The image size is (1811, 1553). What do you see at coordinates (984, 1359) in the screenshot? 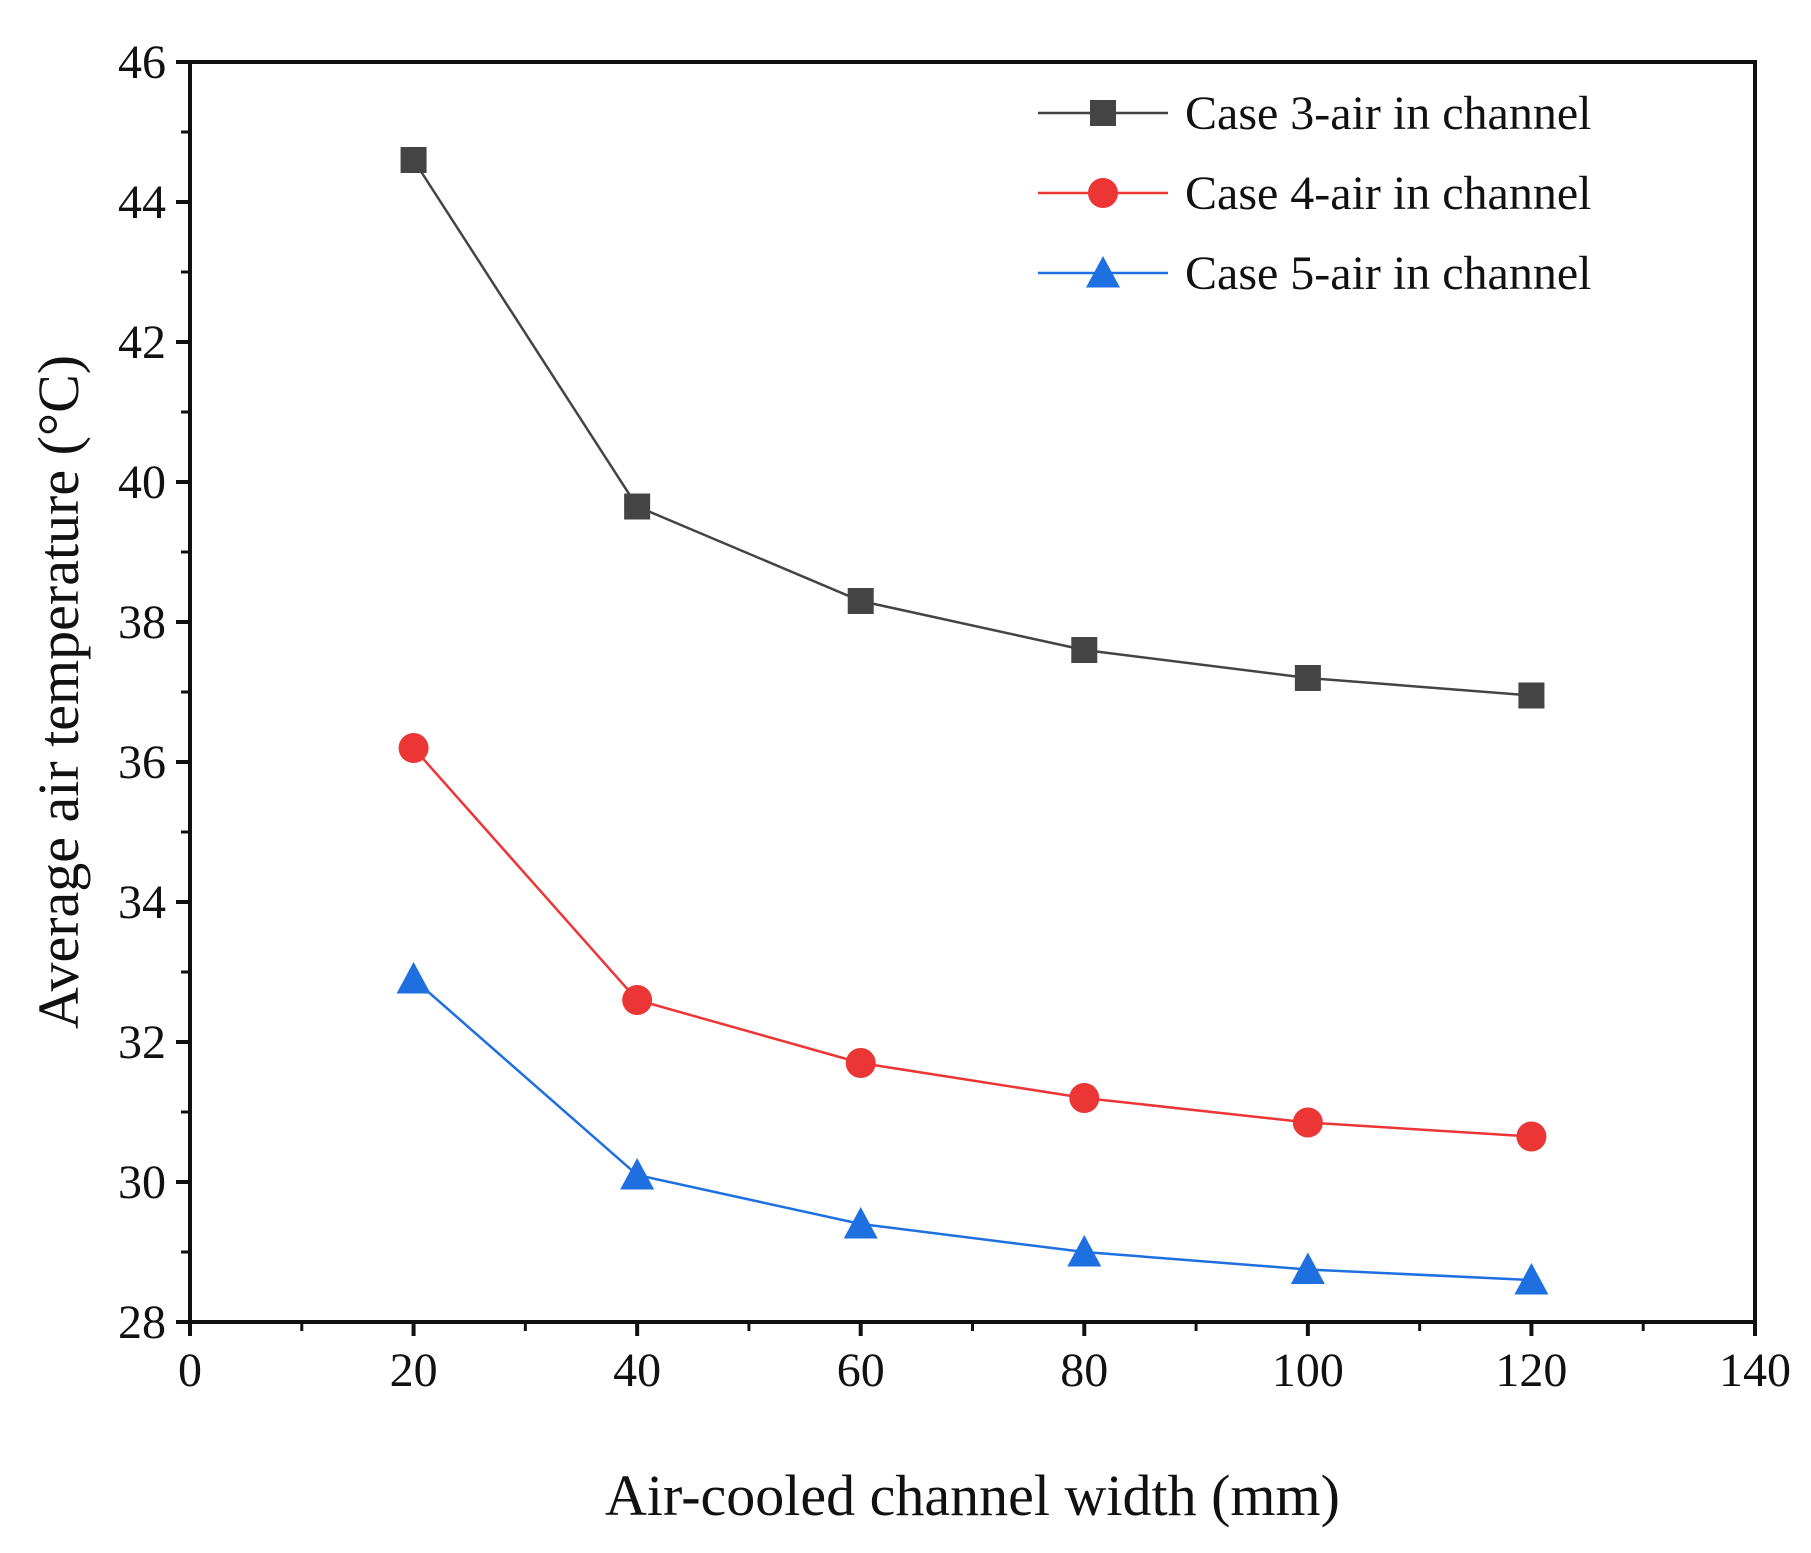
I see `x-axis-ticks: 0 20 40 60 80 100 120 140` at bounding box center [984, 1359].